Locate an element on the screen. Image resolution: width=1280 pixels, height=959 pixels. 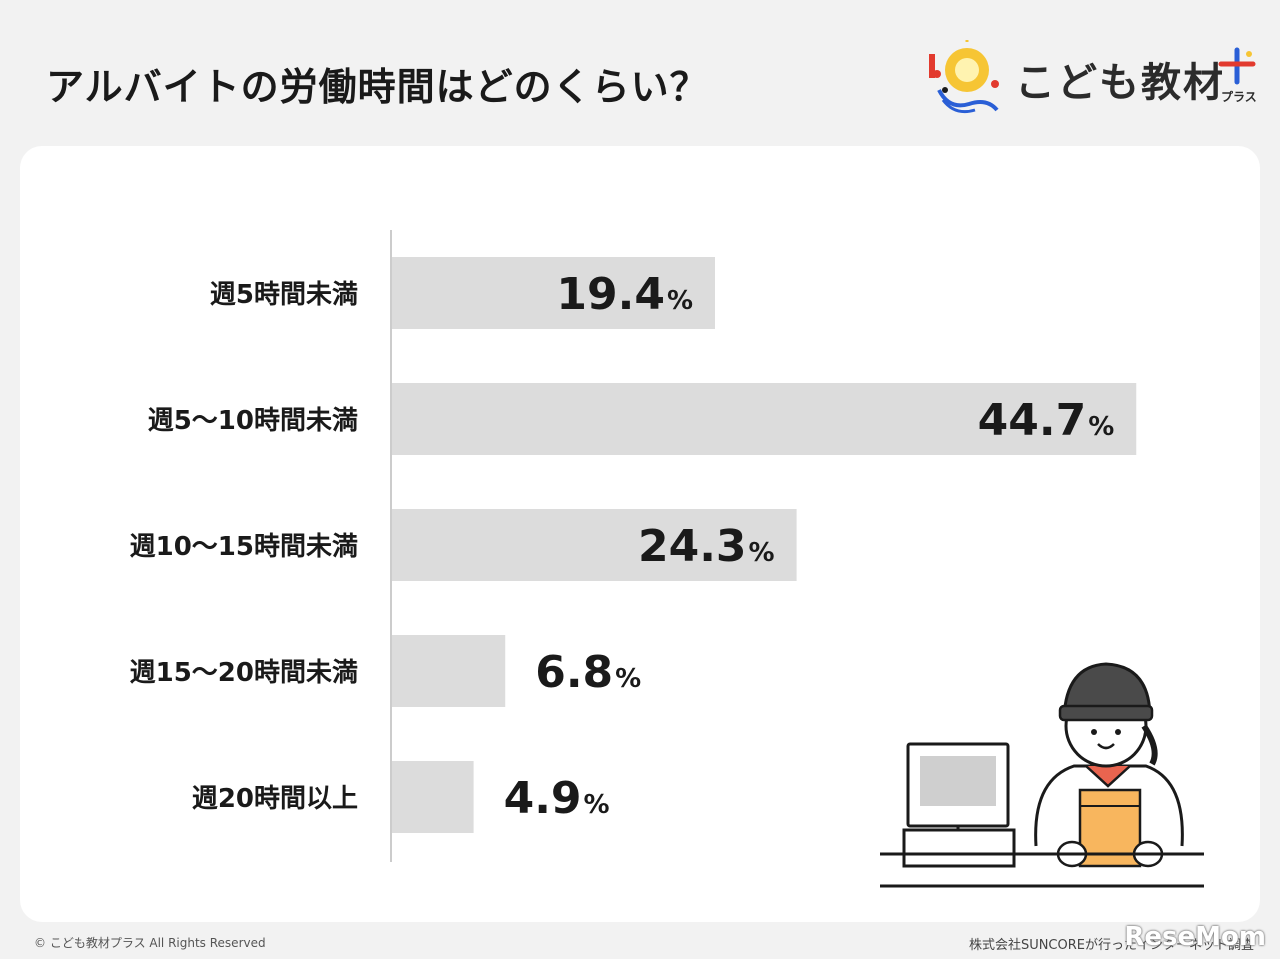
value-label: 19.4% is located at coordinates (624, 294).